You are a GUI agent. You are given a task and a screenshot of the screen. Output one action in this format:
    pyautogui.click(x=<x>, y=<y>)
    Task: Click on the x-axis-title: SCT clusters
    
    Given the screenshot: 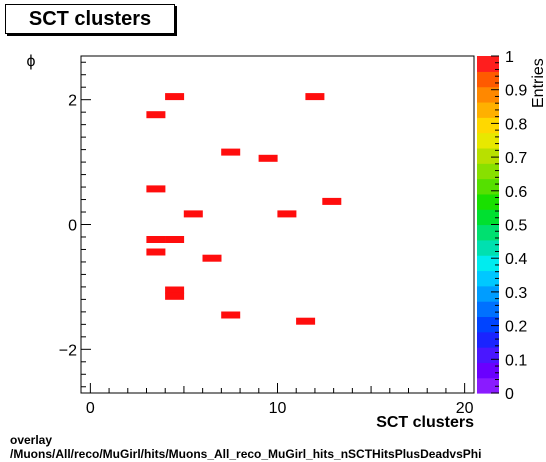 What is the action you would take?
    pyautogui.click(x=425, y=422)
    